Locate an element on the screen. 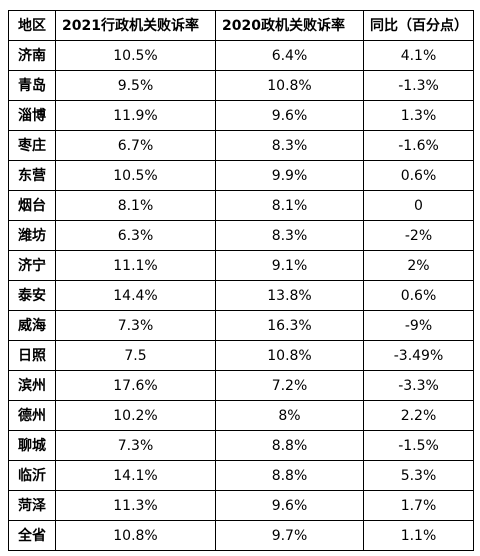  header-yoy-change: 同比（百分点） is located at coordinates (418, 25).